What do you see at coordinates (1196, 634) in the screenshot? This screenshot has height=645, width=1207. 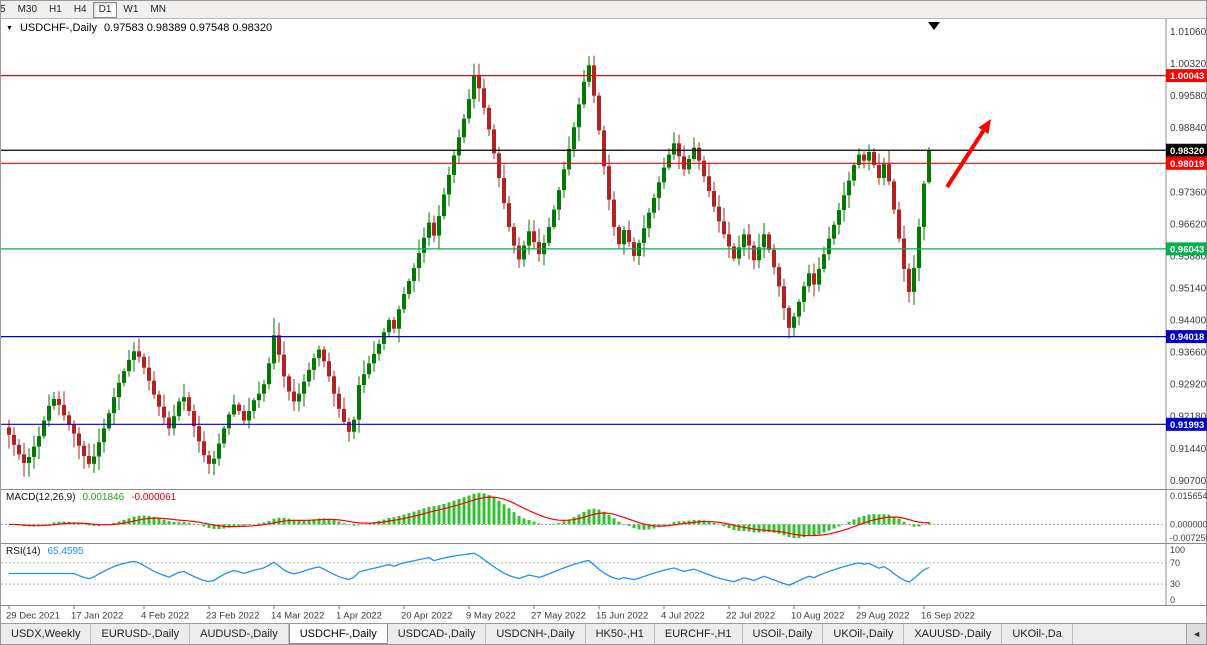 I see `tab-scroll-left-button: ◄` at bounding box center [1196, 634].